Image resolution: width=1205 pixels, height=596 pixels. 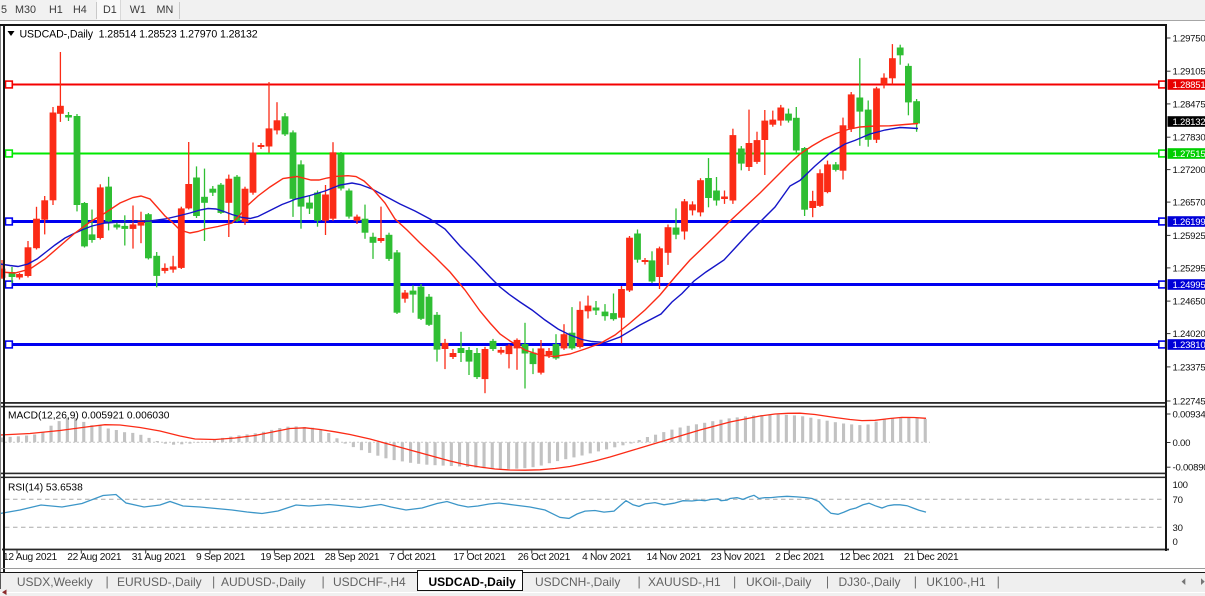 I want to click on svg-text: 12 Dec 2021, so click(x=867, y=557).